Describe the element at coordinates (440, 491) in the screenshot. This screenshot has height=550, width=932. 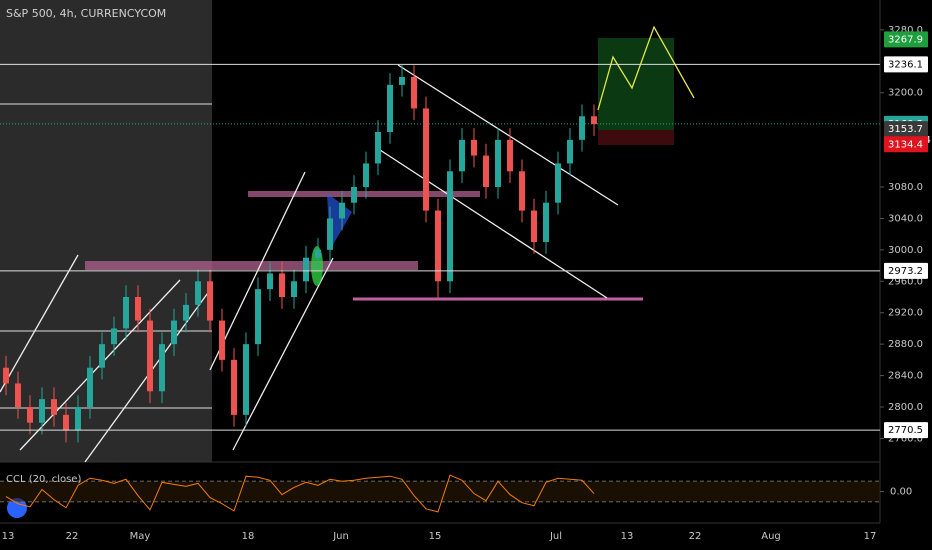
I see `indicator-band-fill` at that location.